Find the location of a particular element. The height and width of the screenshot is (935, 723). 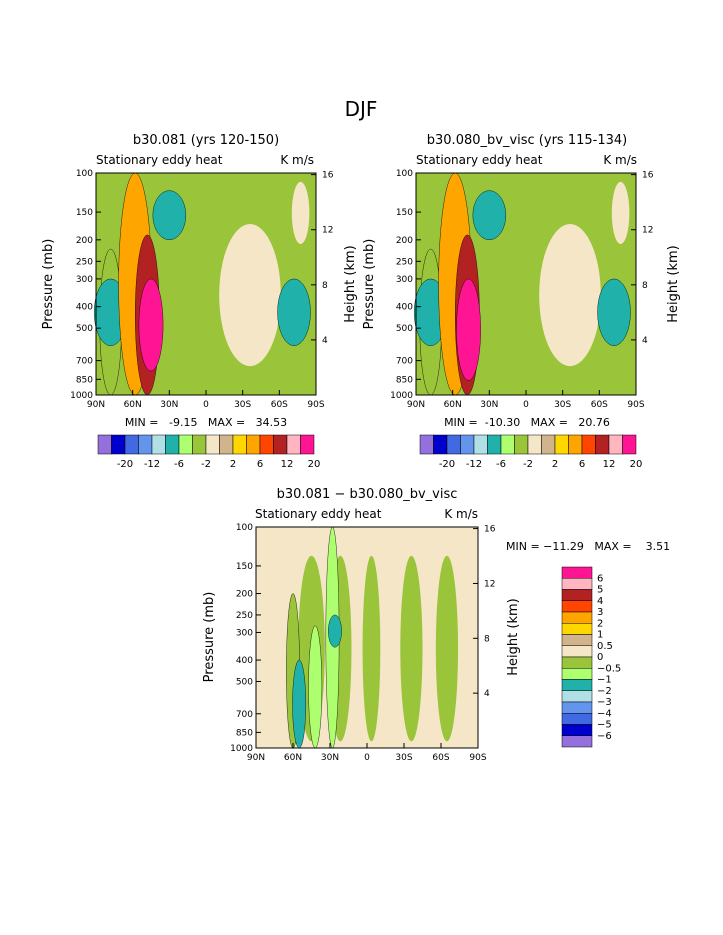

y-tick-label: 1000 is located at coordinates (81, 396).